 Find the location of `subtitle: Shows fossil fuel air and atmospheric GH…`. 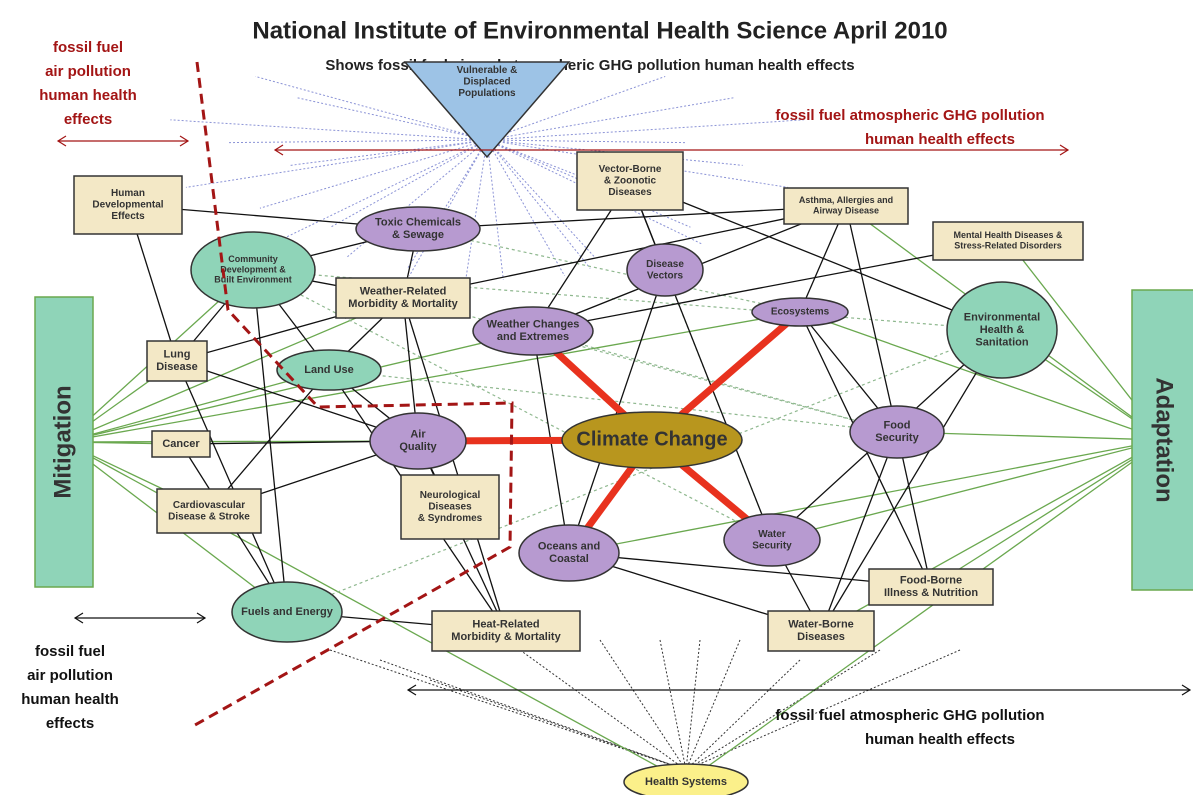

subtitle: Shows fossil fuel air and atmospheric GH… is located at coordinates (589, 65).